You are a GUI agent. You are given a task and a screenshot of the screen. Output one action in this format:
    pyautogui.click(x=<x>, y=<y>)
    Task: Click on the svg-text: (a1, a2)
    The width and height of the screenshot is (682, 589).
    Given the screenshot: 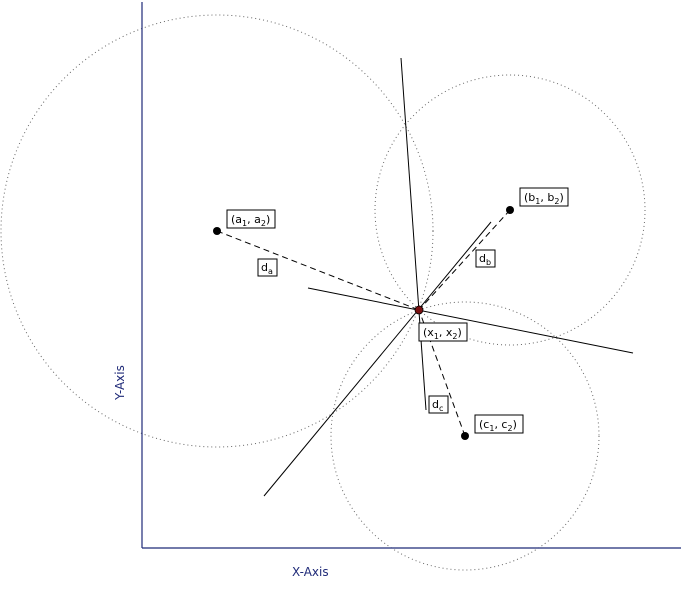 What is the action you would take?
    pyautogui.click(x=250, y=220)
    